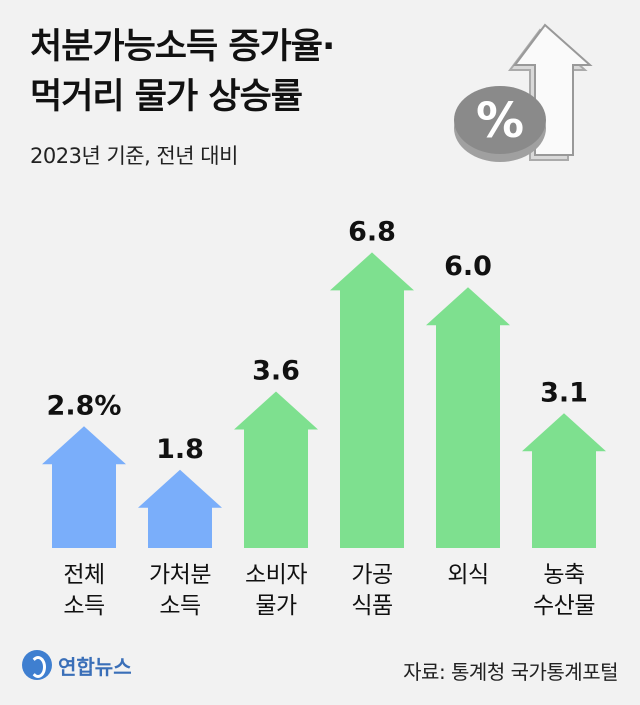 Image resolution: width=640 pixels, height=705 pixels. What do you see at coordinates (84, 575) in the screenshot?
I see `category-label-0-line-0: 전체` at bounding box center [84, 575].